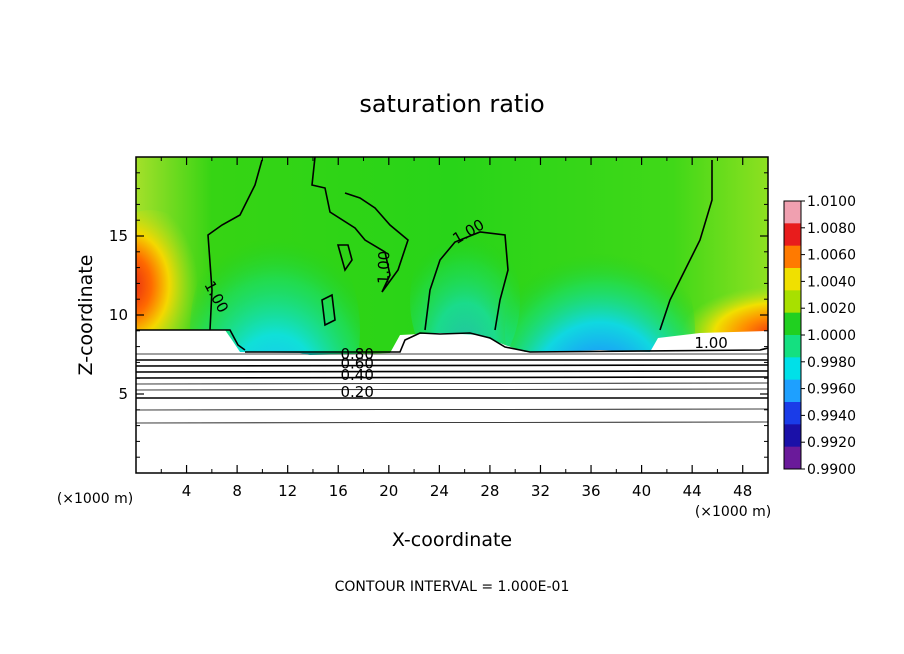  Describe the element at coordinates (118, 315) in the screenshot. I see `y-tick-label: 10` at that location.